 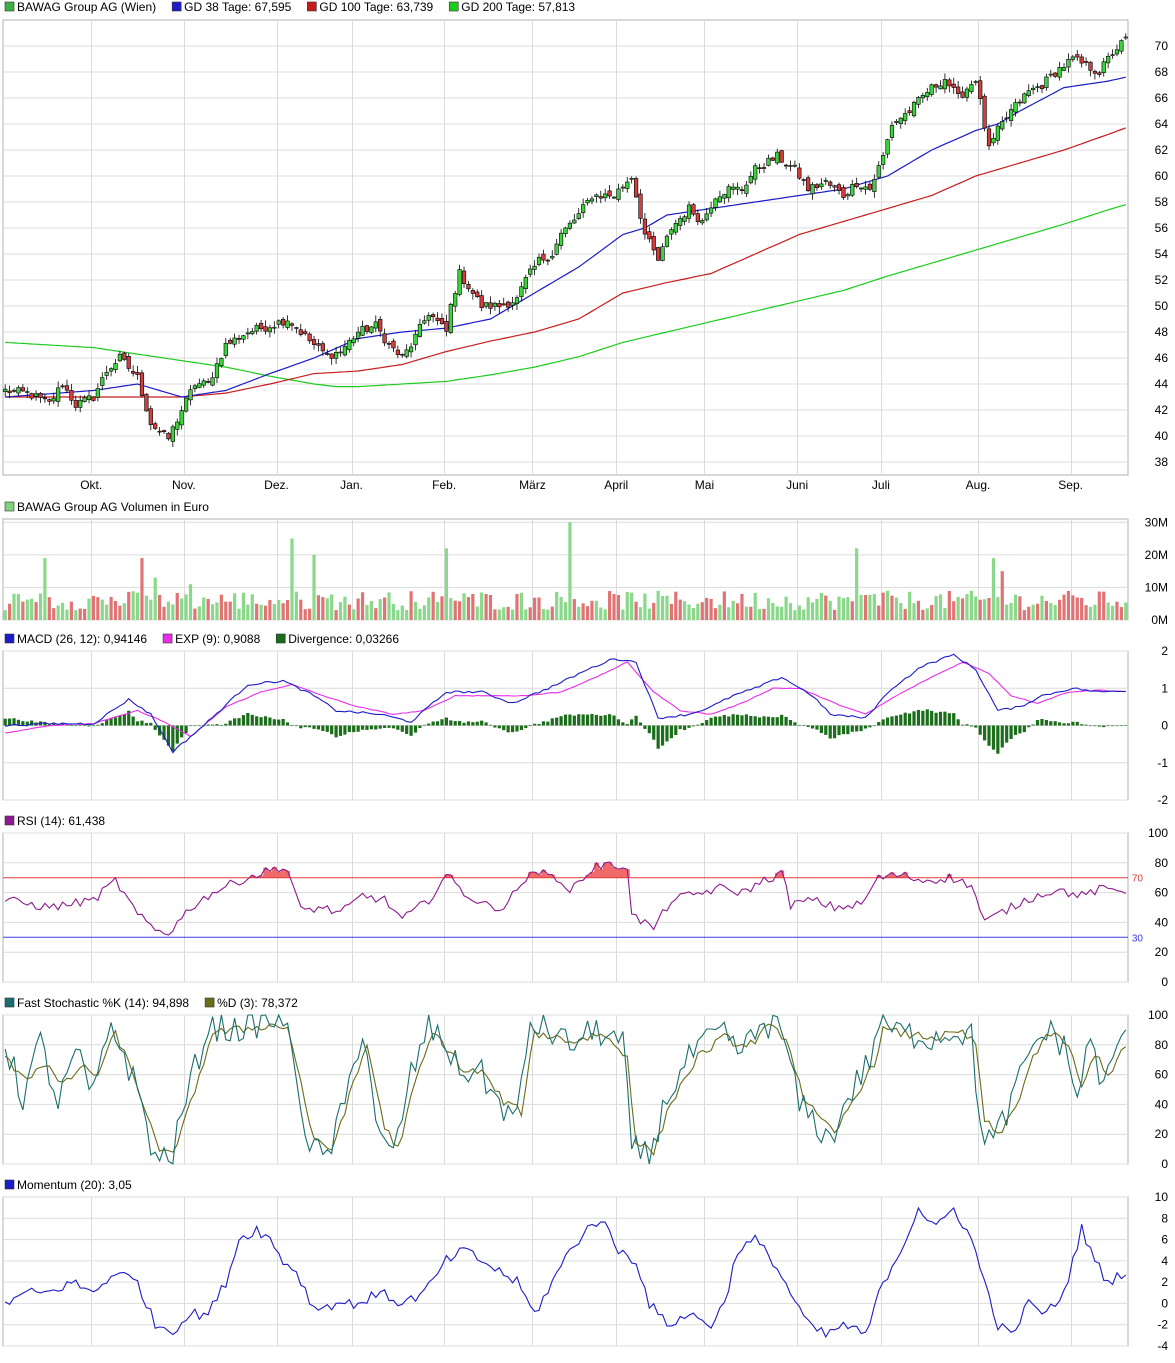 What do you see at coordinates (1162, 46) in the screenshot?
I see `price-tick-label: 70` at bounding box center [1162, 46].